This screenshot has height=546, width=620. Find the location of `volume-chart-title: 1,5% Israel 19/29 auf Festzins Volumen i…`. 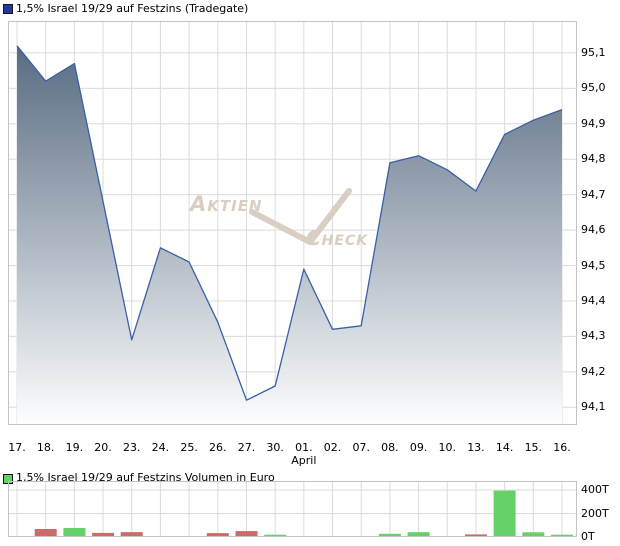

volume-chart-title: 1,5% Israel 19/29 auf Festzins Volumen i… is located at coordinates (145, 477).